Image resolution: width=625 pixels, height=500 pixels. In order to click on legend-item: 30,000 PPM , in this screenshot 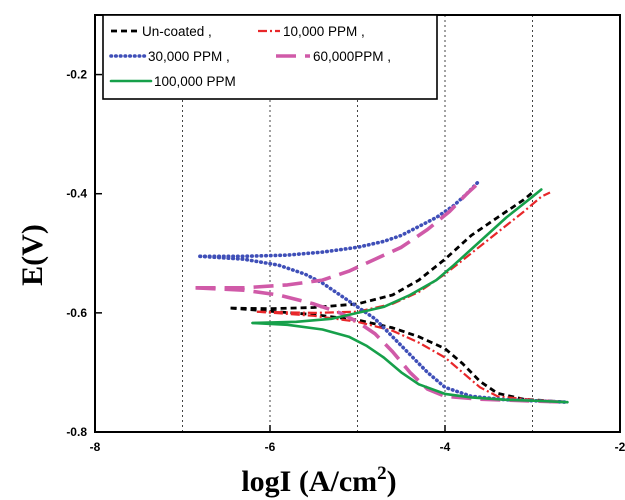, I will do `click(169, 56)`.